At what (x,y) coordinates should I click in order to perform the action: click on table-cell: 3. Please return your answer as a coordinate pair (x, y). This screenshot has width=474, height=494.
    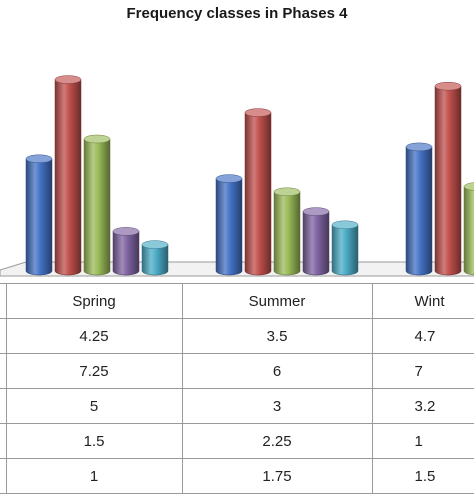
    Looking at the image, I should click on (277, 406).